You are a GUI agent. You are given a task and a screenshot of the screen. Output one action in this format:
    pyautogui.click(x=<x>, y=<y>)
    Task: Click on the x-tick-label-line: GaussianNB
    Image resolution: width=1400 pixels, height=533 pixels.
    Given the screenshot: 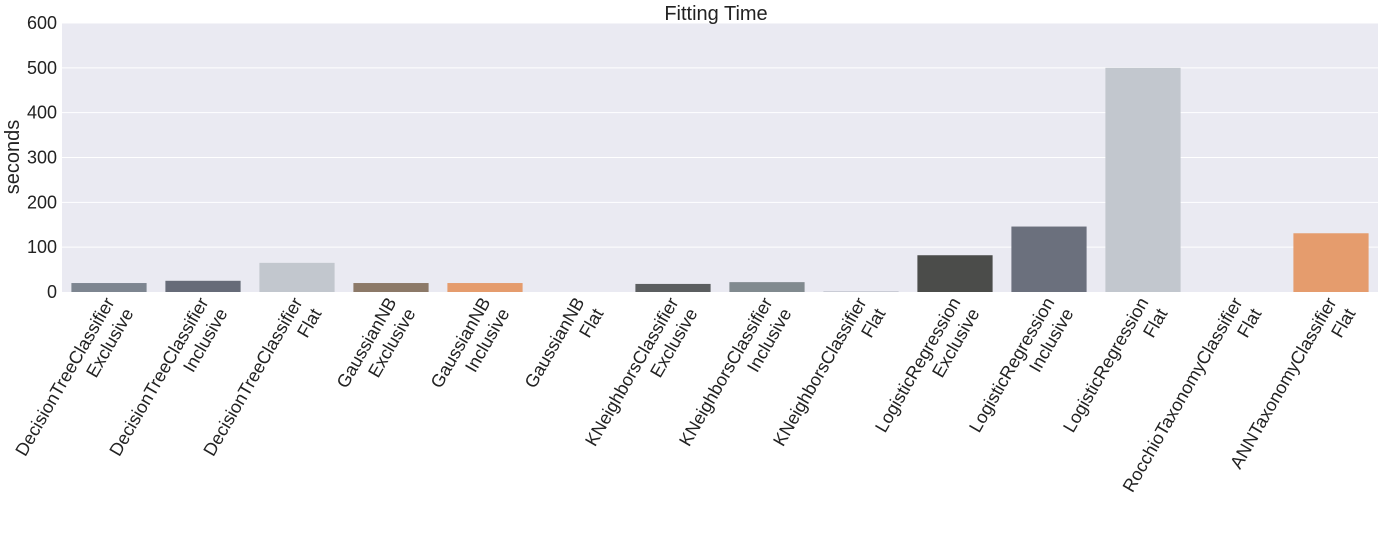 What is the action you would take?
    pyautogui.click(x=555, y=343)
    